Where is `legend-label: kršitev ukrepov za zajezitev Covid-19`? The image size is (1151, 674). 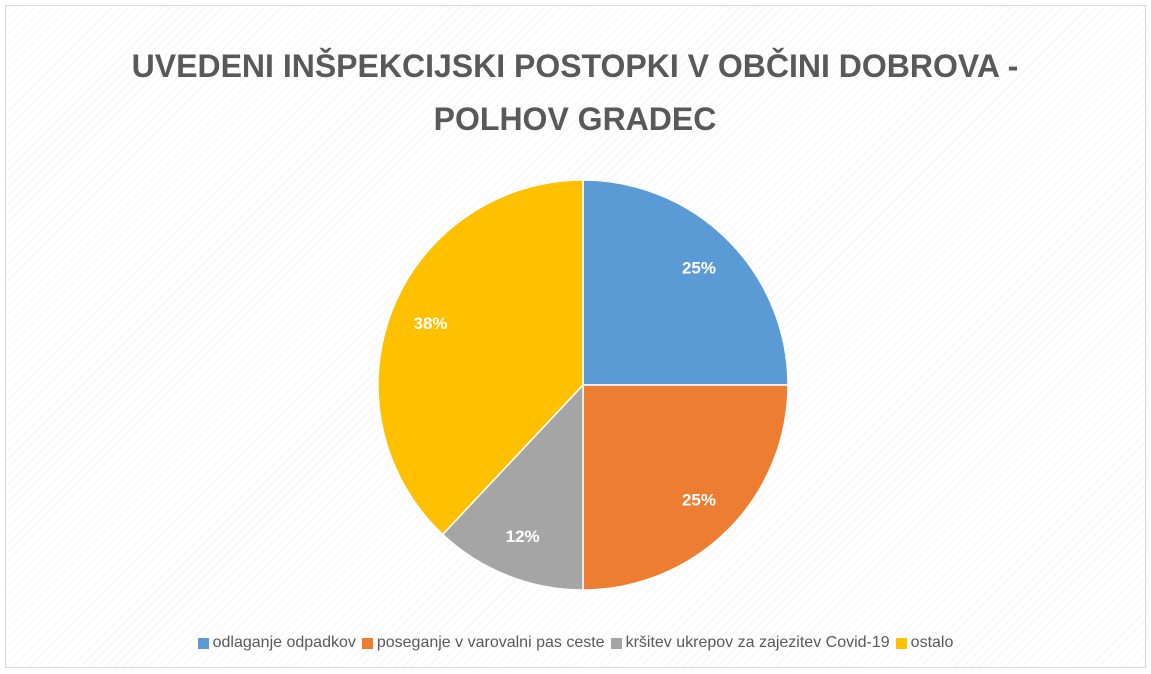 legend-label: kršitev ukrepov za zajezitev Covid-19 is located at coordinates (757, 642).